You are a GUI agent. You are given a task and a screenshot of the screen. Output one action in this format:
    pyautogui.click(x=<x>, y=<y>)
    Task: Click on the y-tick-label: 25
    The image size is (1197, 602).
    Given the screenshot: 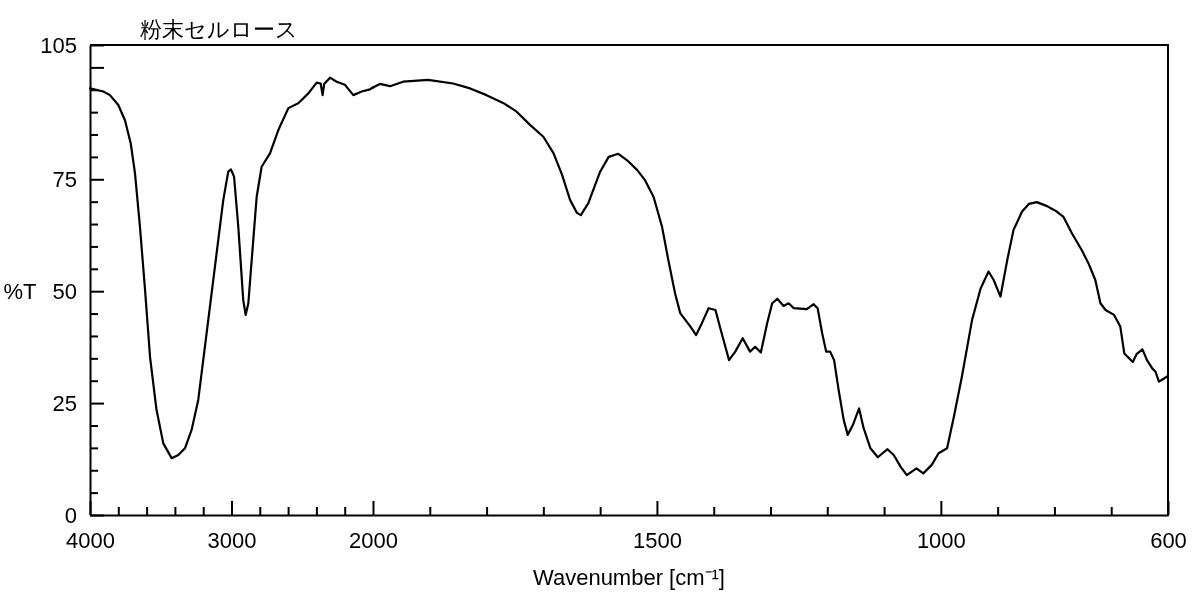 What is the action you would take?
    pyautogui.click(x=64, y=403)
    